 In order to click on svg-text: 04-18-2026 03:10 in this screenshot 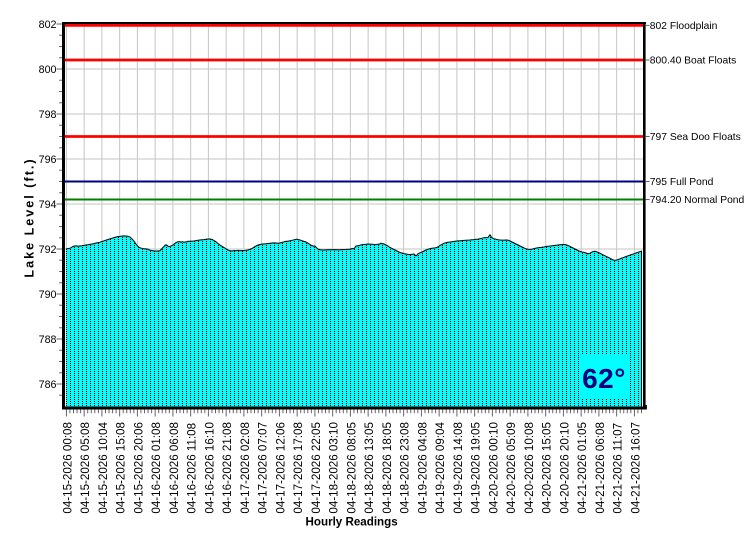, I will do `click(334, 468)`.